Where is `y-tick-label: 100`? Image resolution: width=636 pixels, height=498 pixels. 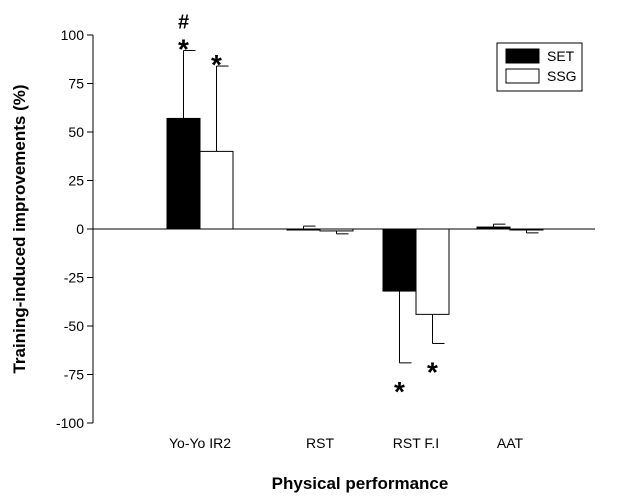 y-tick-label: 100 is located at coordinates (73, 35).